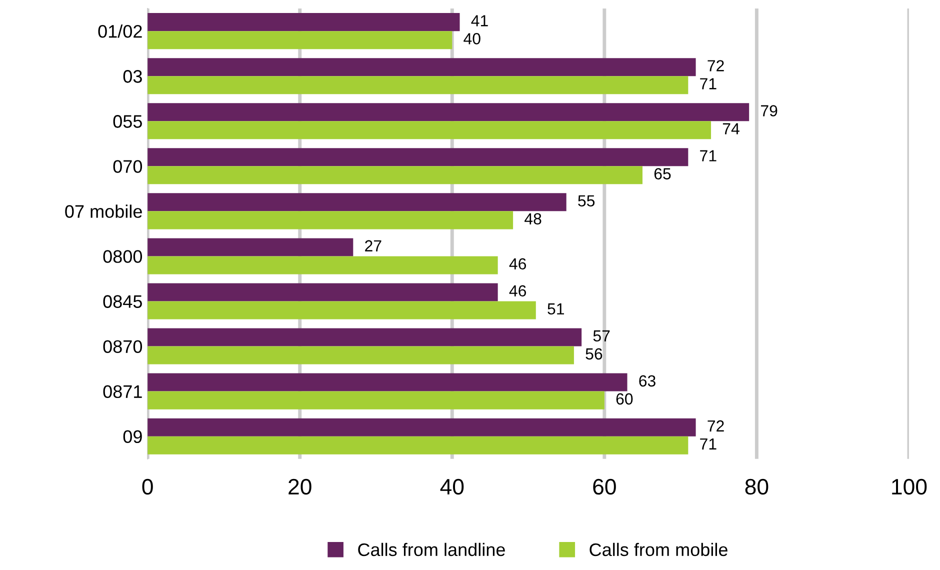  Describe the element at coordinates (604, 486) in the screenshot. I see `x-tick-label: 60` at that location.